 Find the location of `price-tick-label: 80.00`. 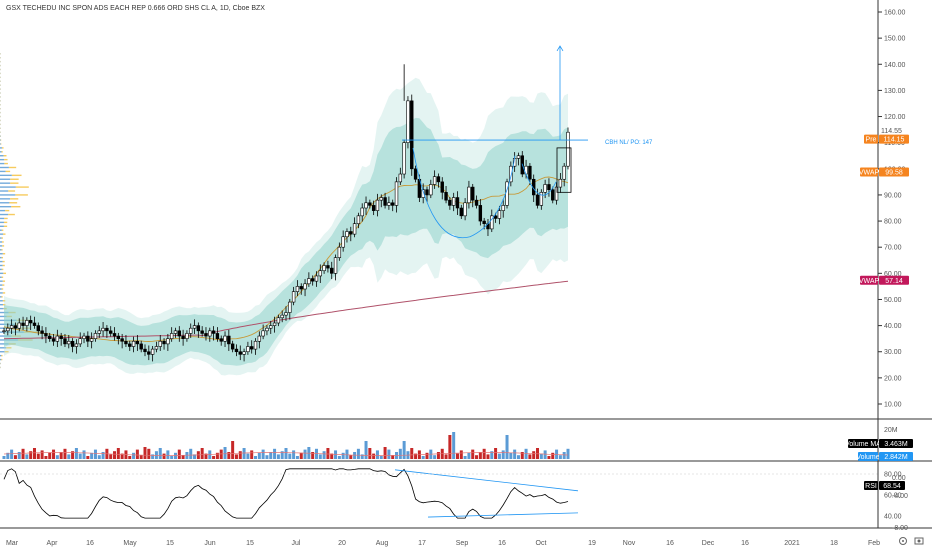

price-tick-label: 80.00 is located at coordinates (893, 222).